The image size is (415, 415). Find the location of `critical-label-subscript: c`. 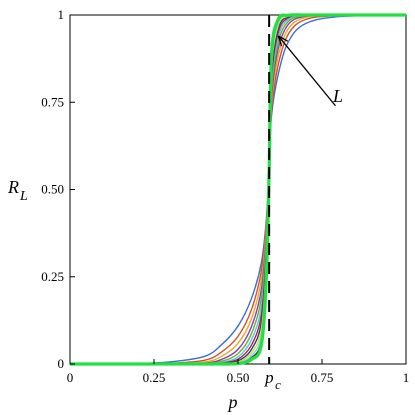

critical-label-subscript: c is located at coordinates (278, 384).